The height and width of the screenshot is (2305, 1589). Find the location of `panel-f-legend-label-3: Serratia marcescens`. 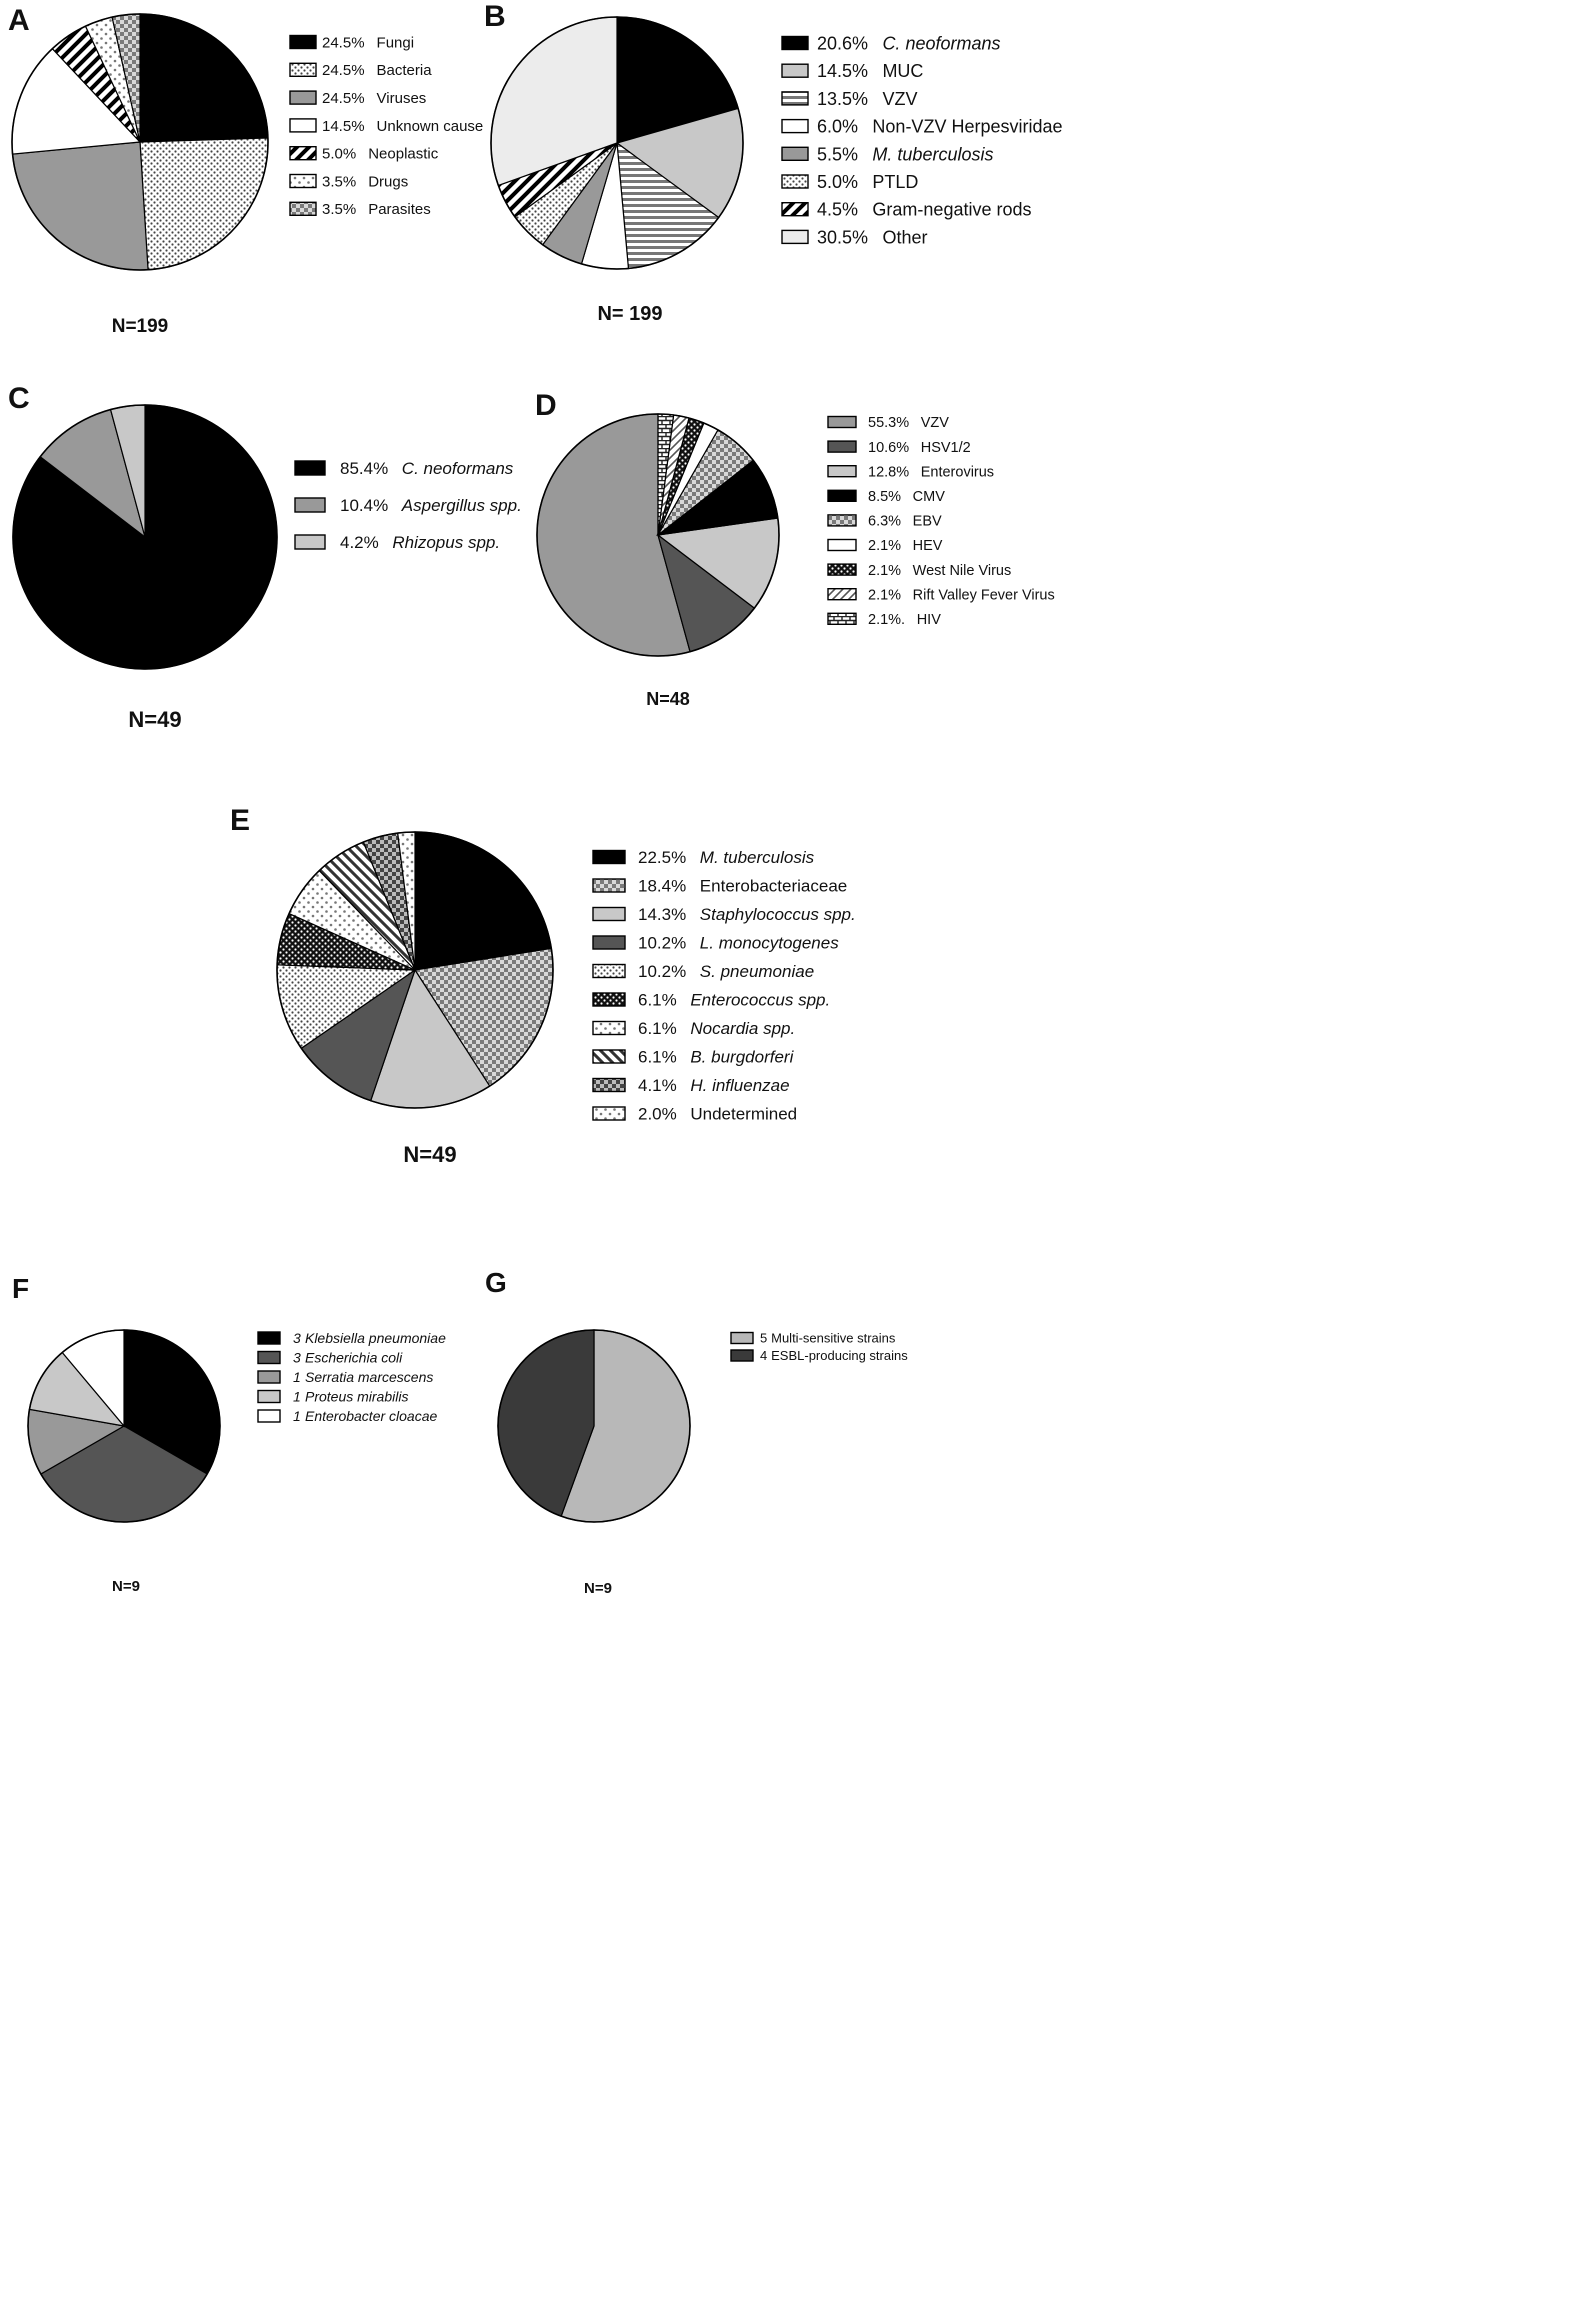

panel-f-legend-label-3: Serratia marcescens is located at coordinates (369, 1377).